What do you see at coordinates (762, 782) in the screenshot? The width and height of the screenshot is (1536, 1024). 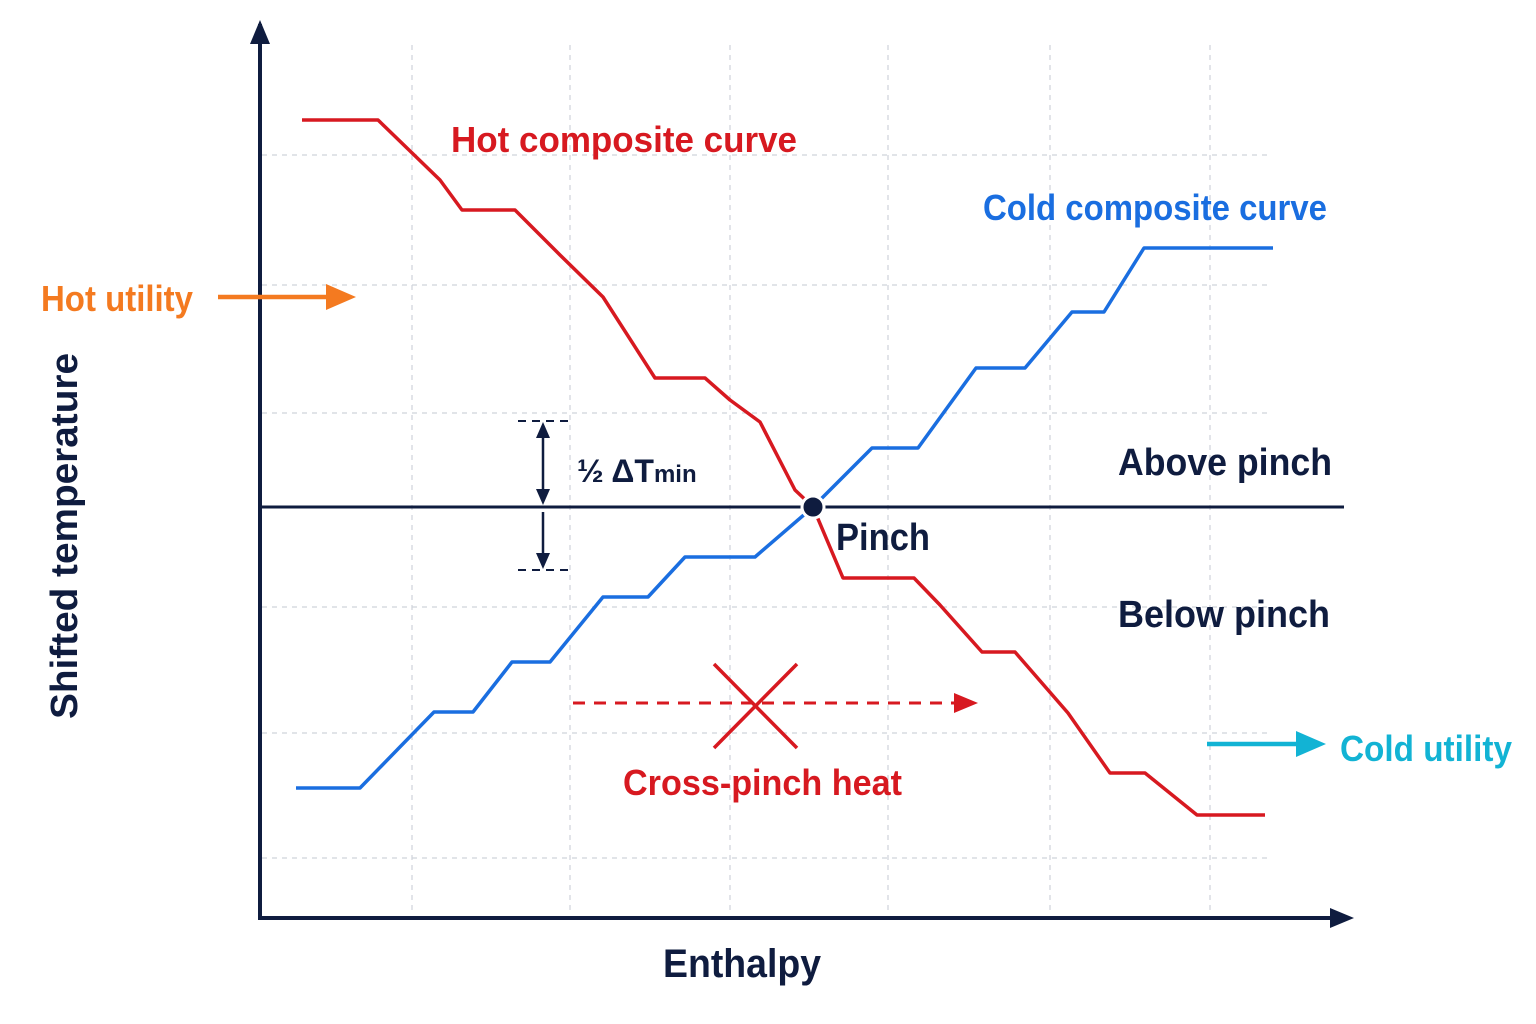 I see `cross-pinch-label: Cross-pinch heat` at bounding box center [762, 782].